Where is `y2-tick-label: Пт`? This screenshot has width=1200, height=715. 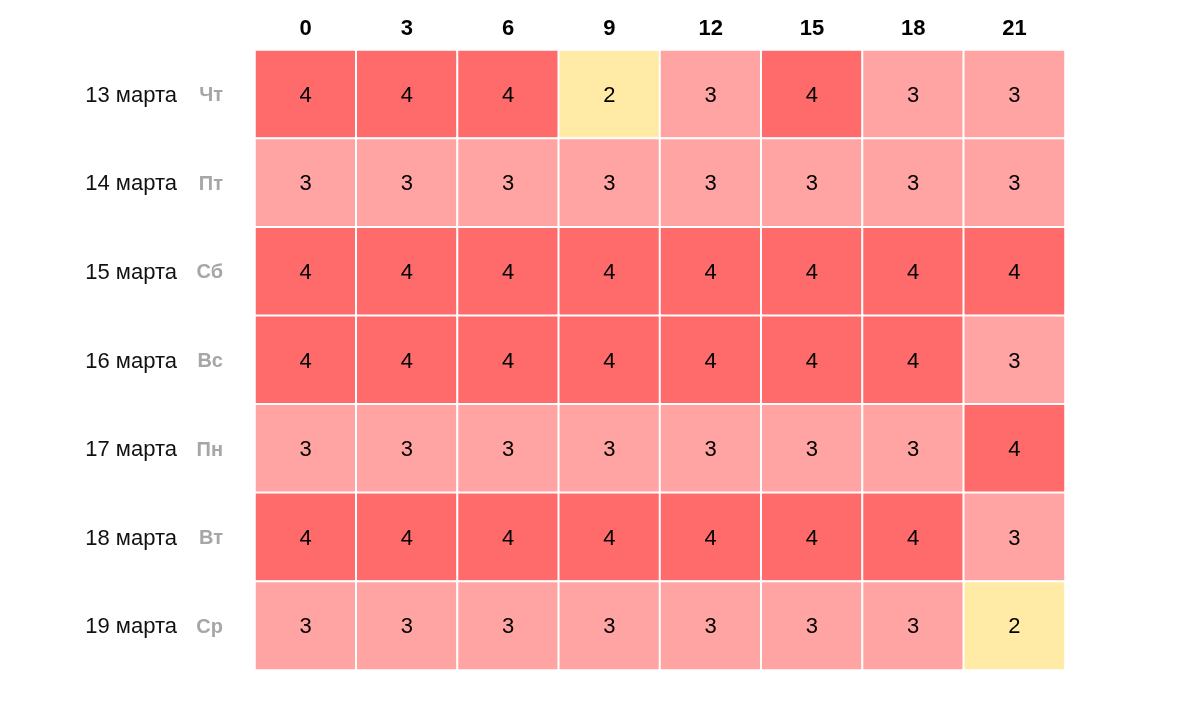
y2-tick-label: Пт is located at coordinates (211, 182).